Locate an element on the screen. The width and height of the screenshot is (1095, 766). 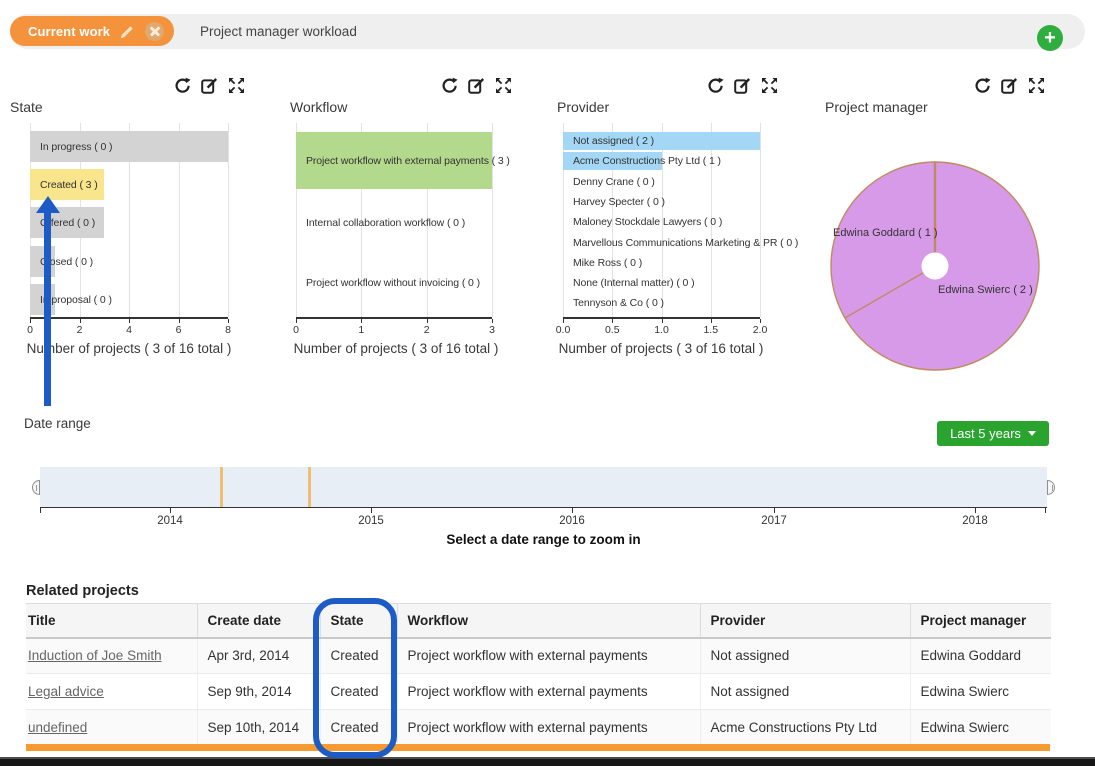
date-range-preset-button: Last 5 years is located at coordinates (993, 433).